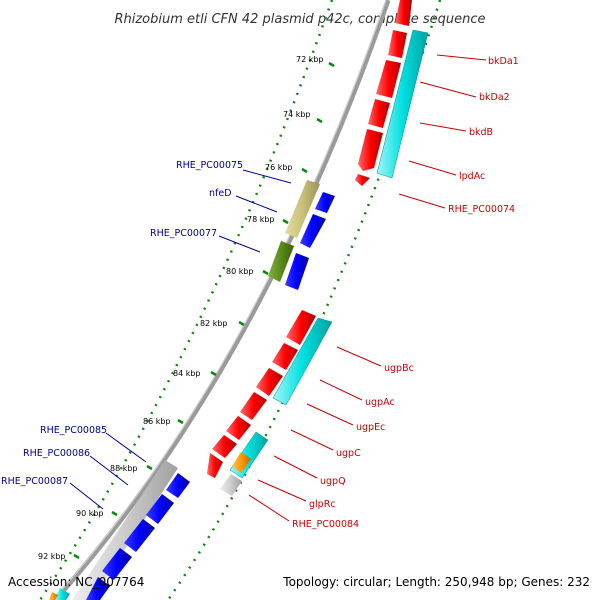 This screenshot has height=600, width=600. I want to click on label-lpdAc: lpdAc, so click(472, 176).